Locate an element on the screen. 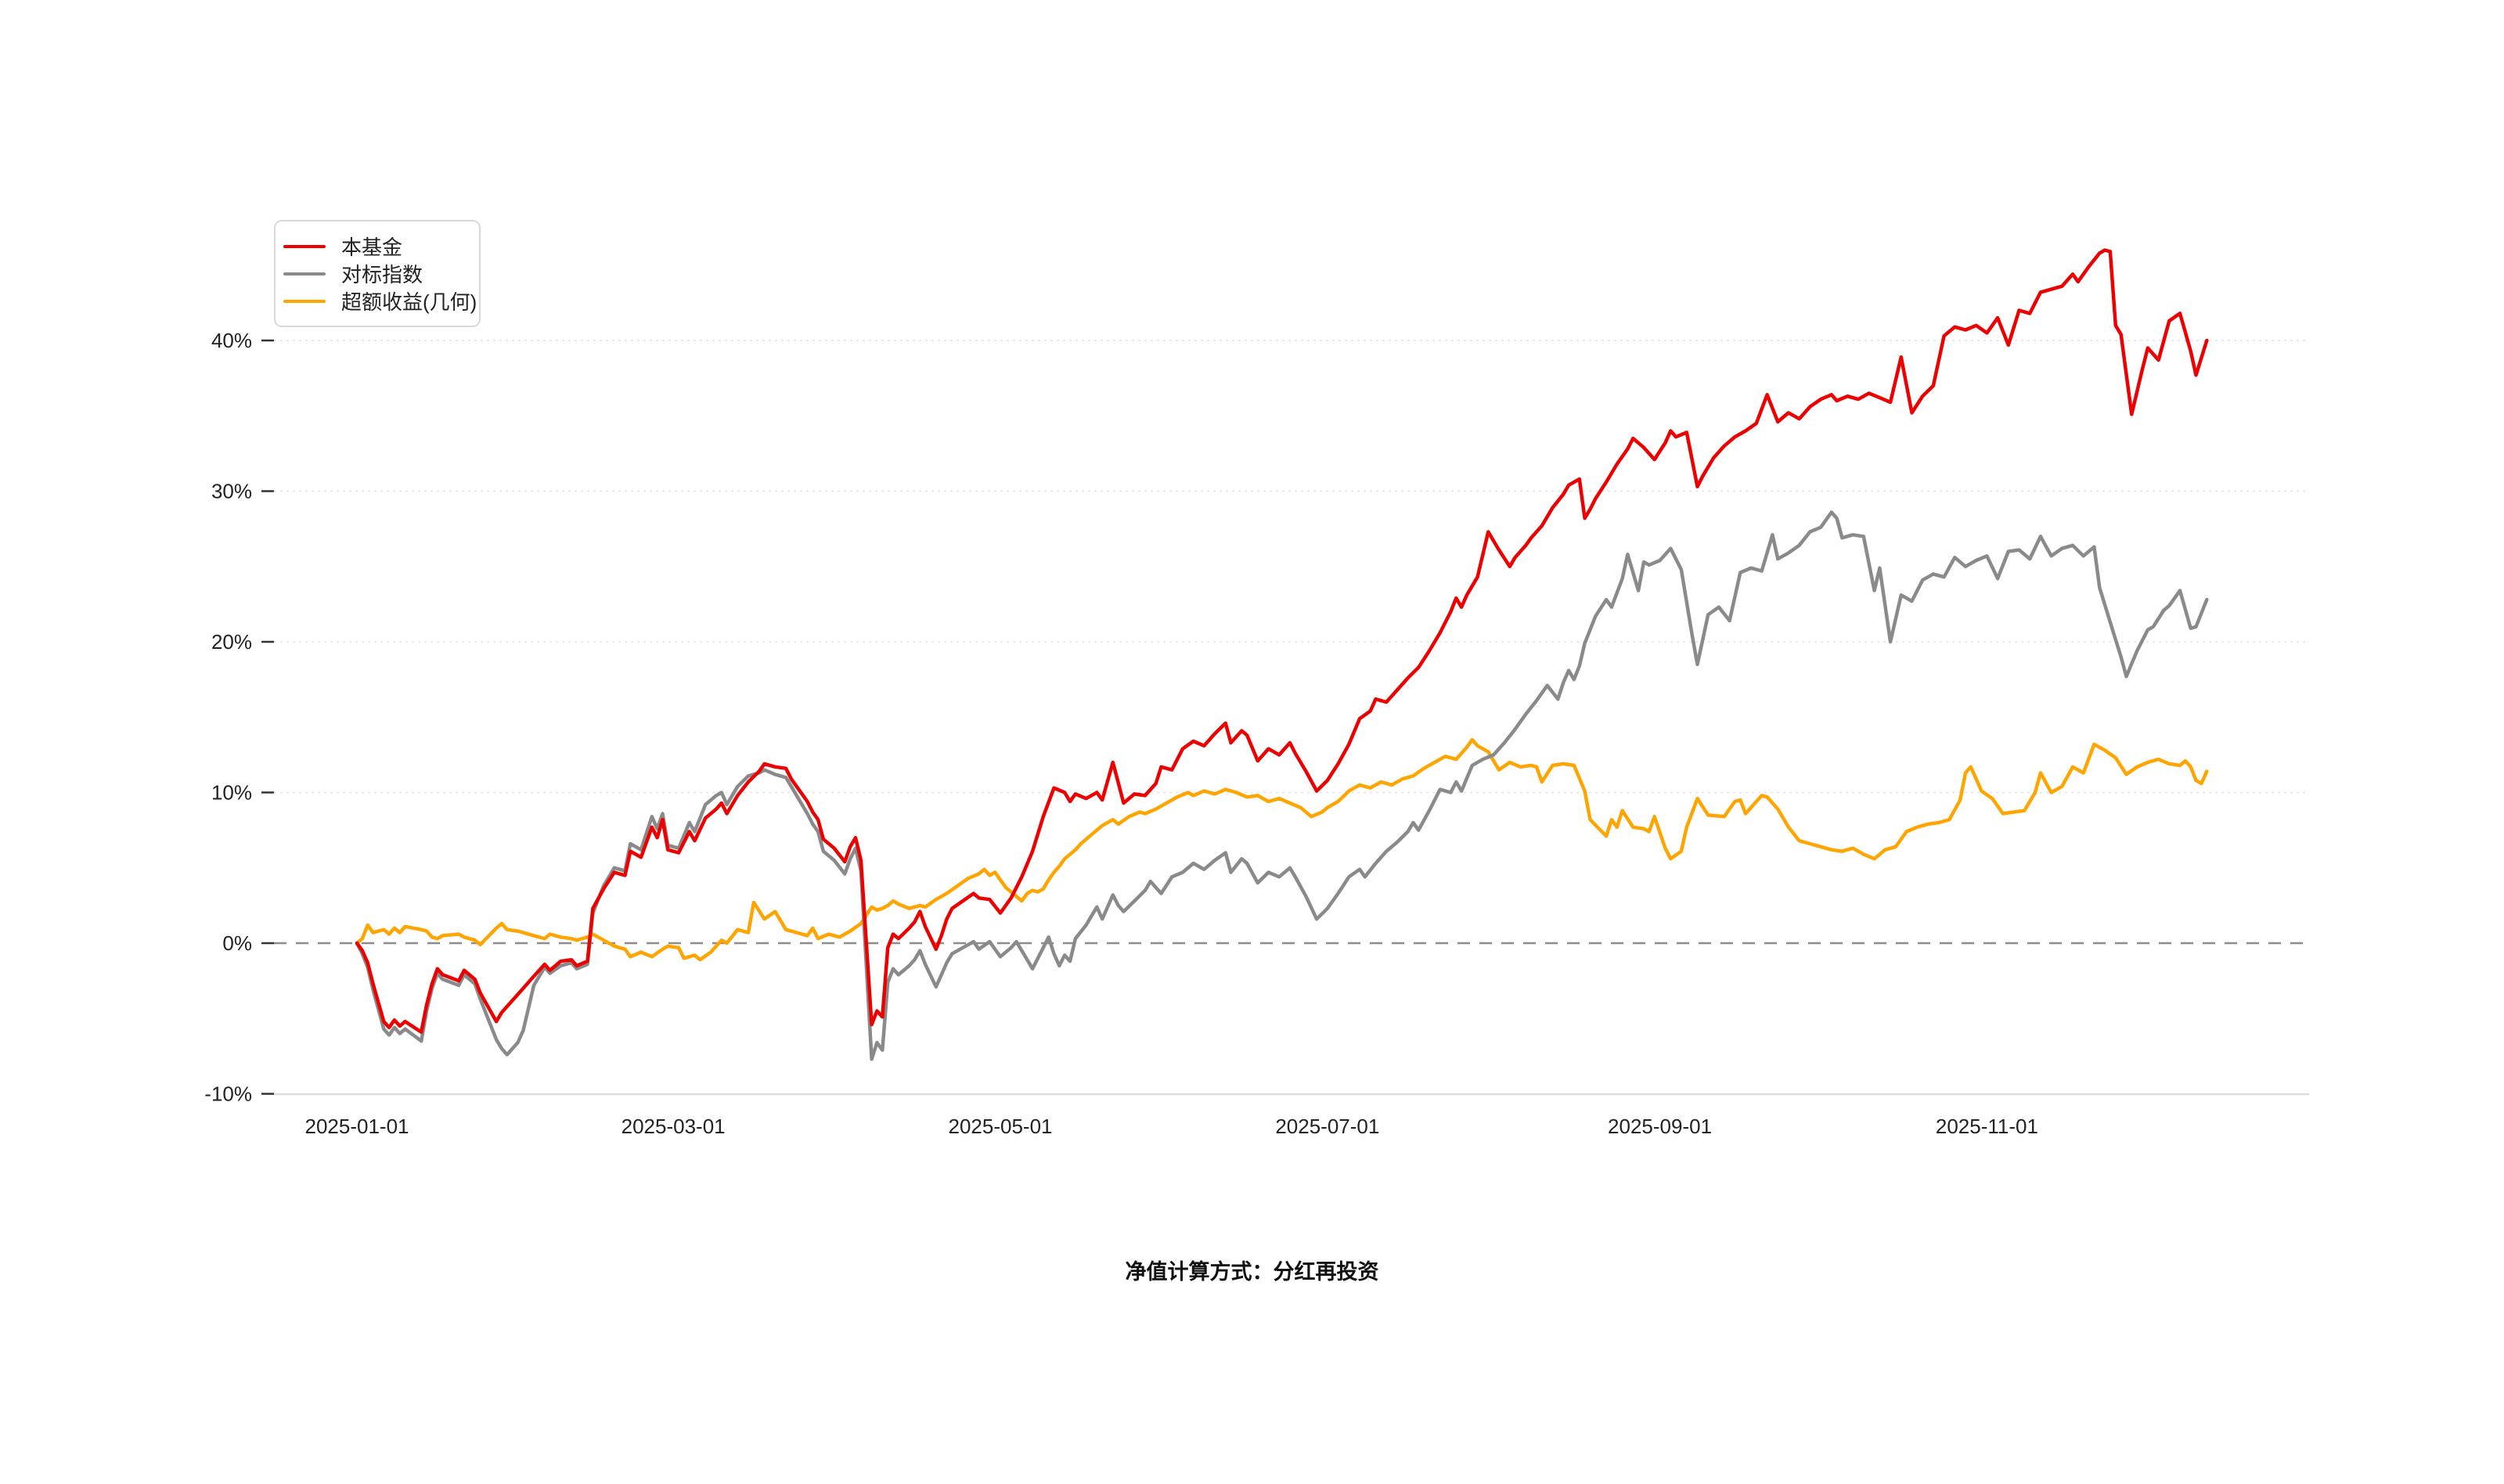 Image resolution: width=2504 pixels, height=1484 pixels. y-axis-label: 40% is located at coordinates (231, 340).